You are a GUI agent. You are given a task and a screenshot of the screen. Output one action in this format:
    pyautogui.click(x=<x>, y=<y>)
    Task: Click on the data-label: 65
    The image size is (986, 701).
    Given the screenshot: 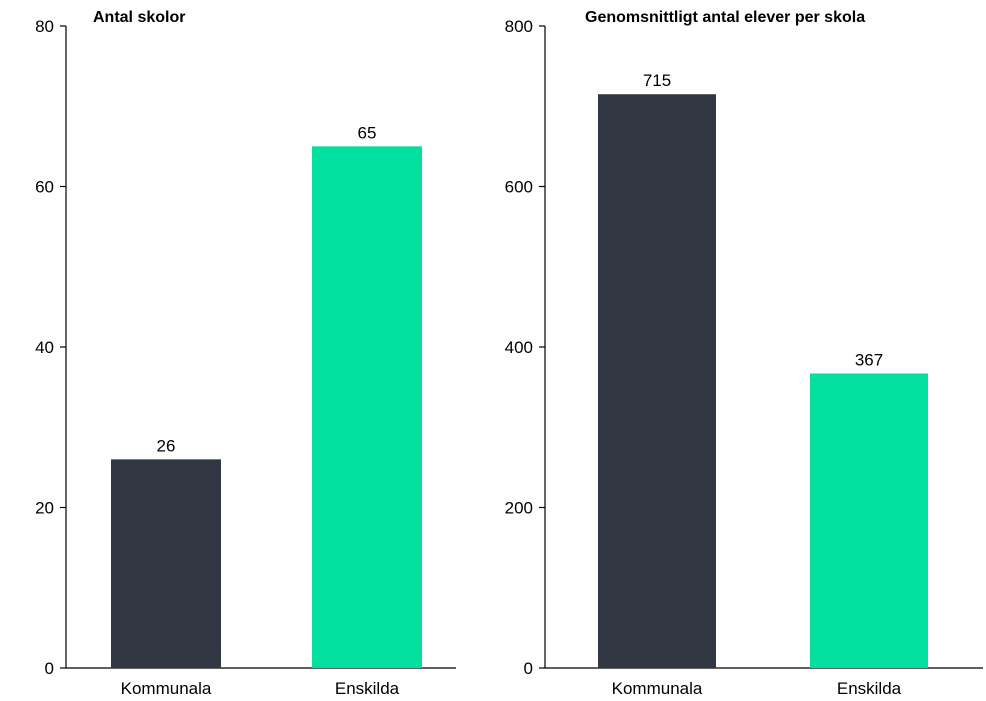 What is the action you would take?
    pyautogui.click(x=367, y=132)
    